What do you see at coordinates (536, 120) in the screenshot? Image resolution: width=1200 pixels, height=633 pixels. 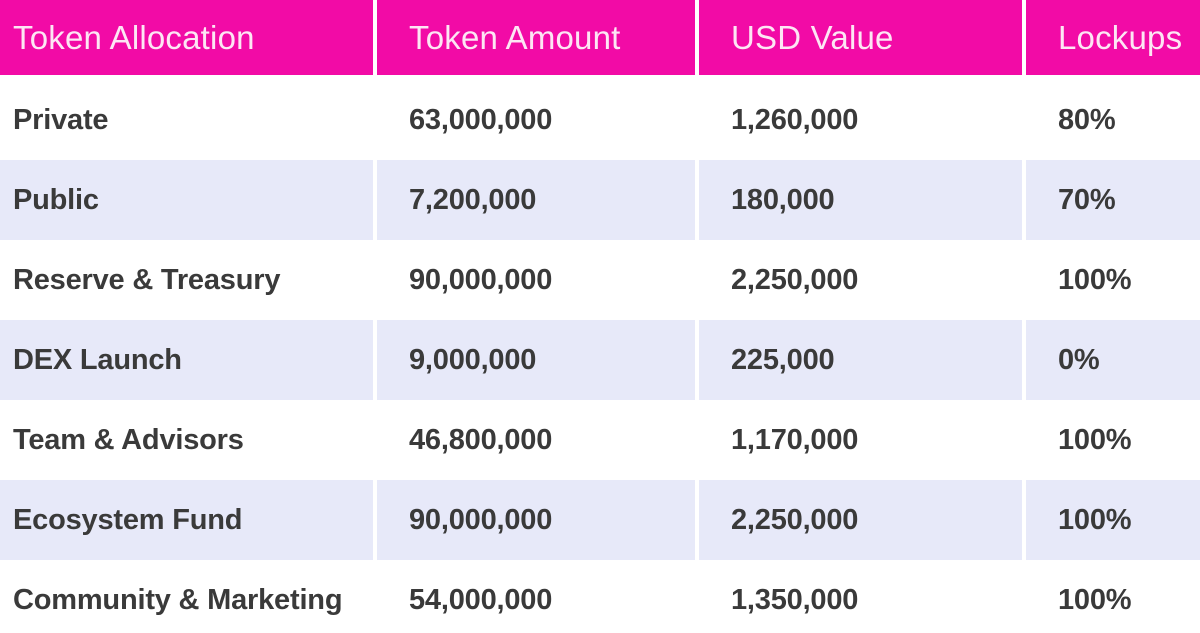 I see `cell-token-amount: 63,000,000` at bounding box center [536, 120].